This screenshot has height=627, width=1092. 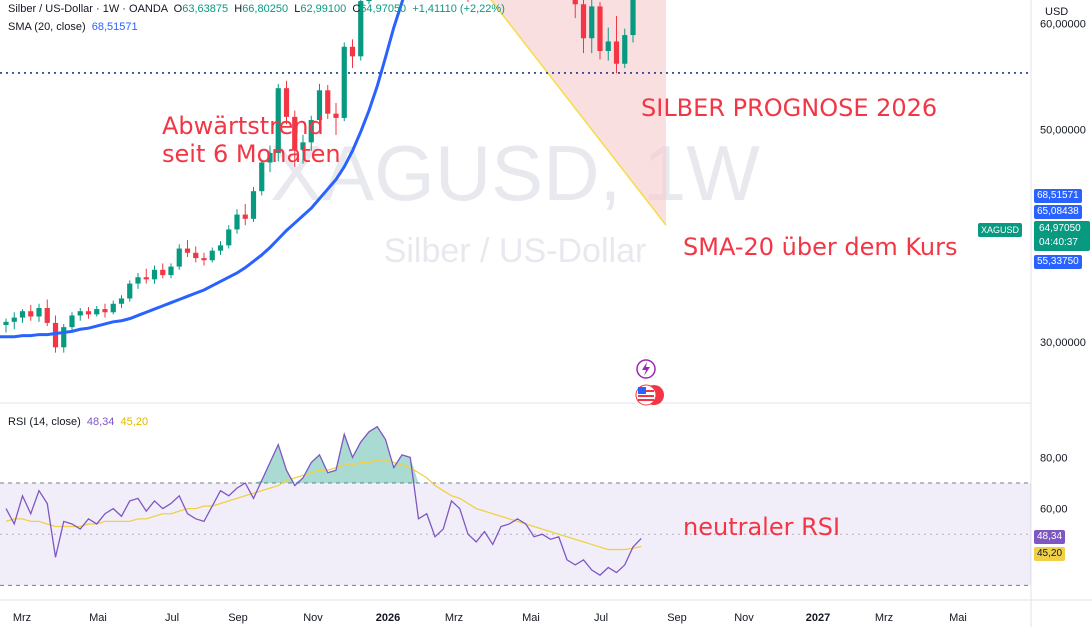 What do you see at coordinates (324, 454) in the screenshot?
I see `rsi-overbought-fill` at bounding box center [324, 454].